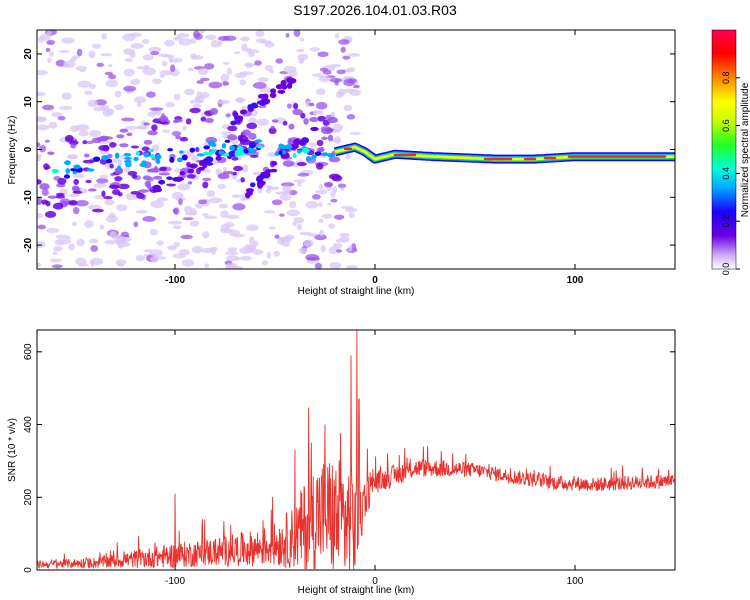 This screenshot has height=600, width=750. I want to click on spectrogram-ytick-label: 20, so click(28, 54).